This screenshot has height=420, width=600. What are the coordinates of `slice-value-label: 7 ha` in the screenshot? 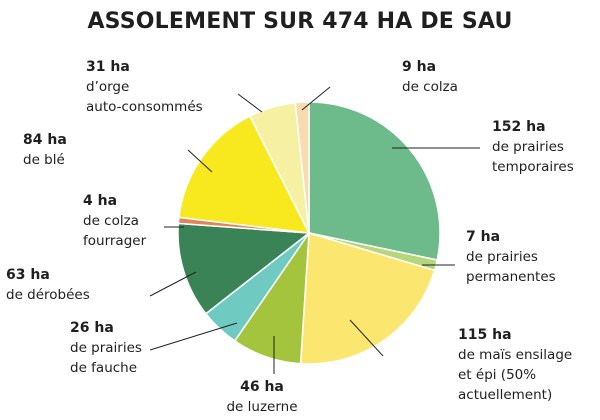 It's located at (483, 237).